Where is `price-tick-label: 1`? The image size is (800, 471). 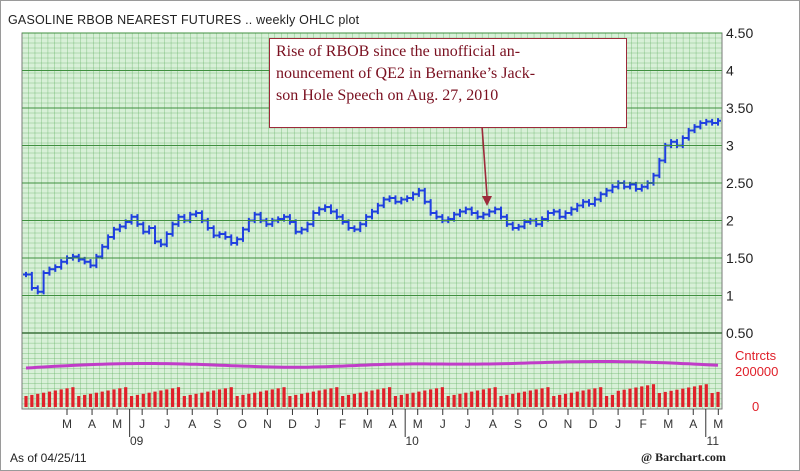 price-tick-label: 1 is located at coordinates (730, 296).